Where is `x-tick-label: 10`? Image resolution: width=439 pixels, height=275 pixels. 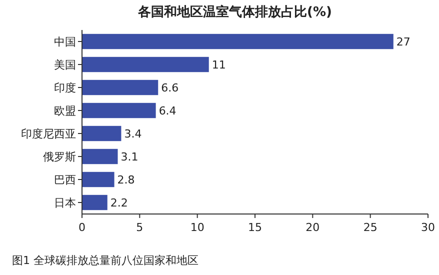 x-tick-label: 10 is located at coordinates (197, 227).